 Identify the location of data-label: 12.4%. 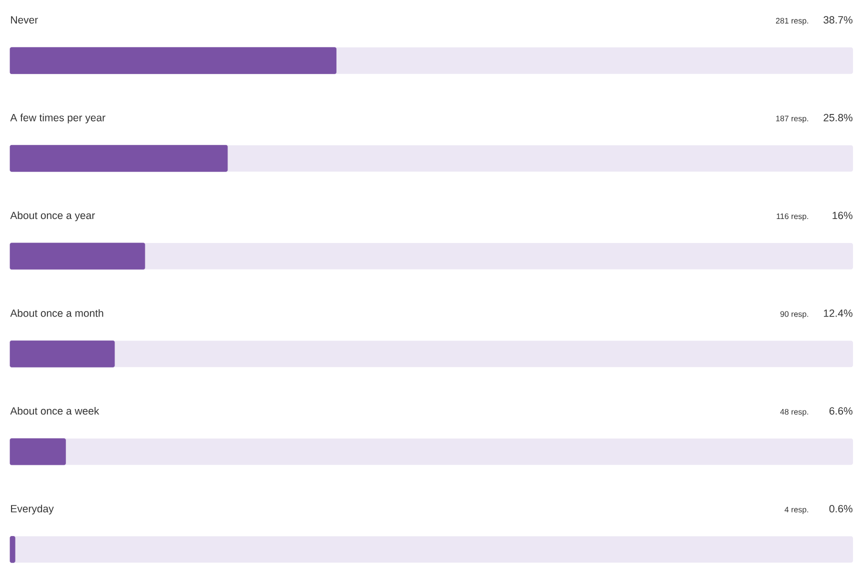
(838, 313).